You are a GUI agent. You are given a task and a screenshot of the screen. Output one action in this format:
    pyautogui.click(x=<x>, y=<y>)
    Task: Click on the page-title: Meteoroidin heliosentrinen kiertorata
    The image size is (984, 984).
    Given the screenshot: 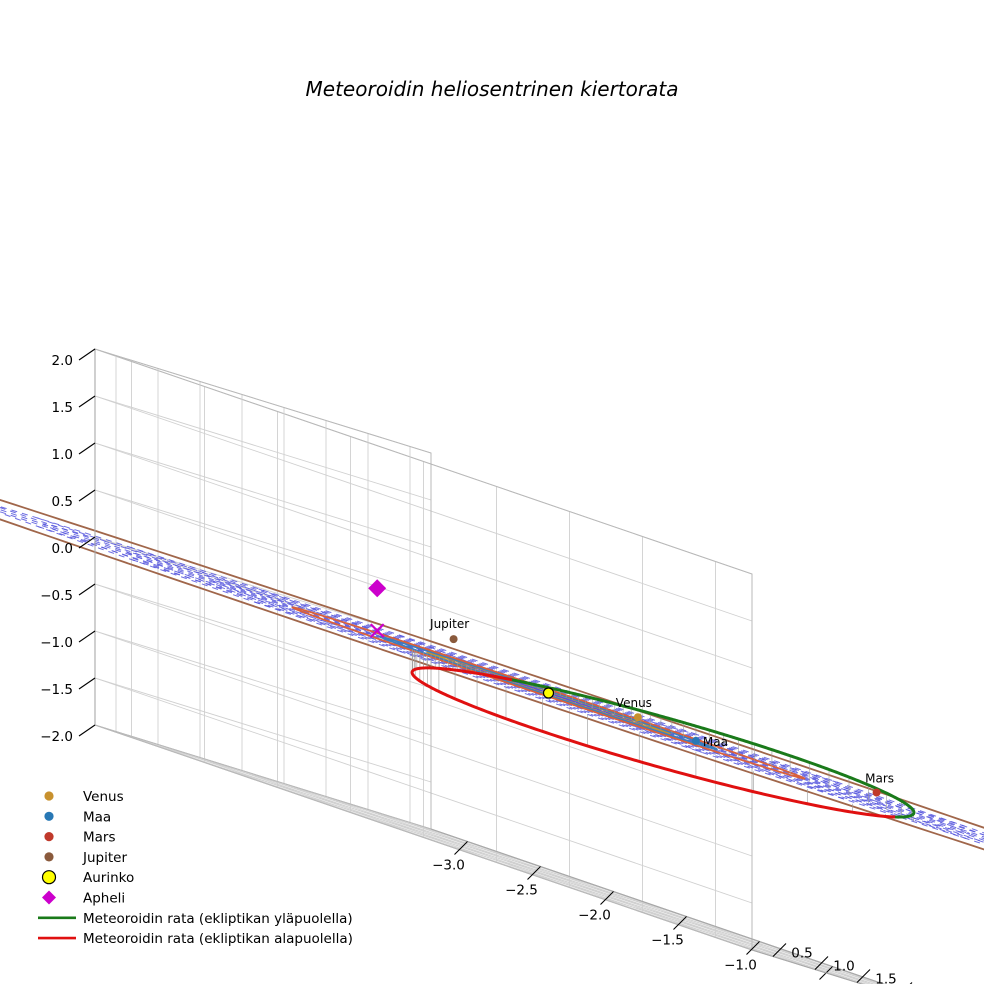 What is the action you would take?
    pyautogui.click(x=492, y=89)
    